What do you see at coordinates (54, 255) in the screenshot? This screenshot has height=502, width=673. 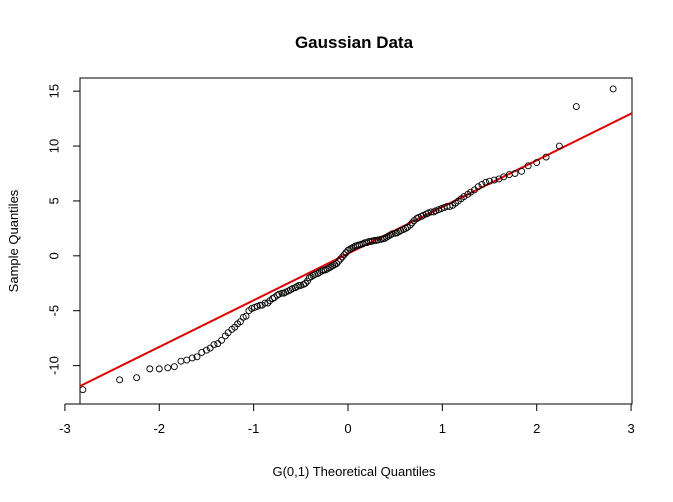 I see `y-tick-label: 0` at bounding box center [54, 255].